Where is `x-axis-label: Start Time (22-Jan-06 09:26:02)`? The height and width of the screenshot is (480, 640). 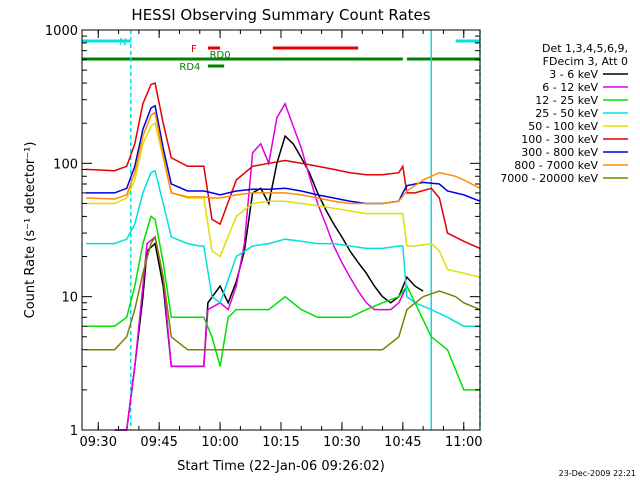
x-axis-label: Start Time (22-Jan-06 09:26:02) is located at coordinates (281, 466).